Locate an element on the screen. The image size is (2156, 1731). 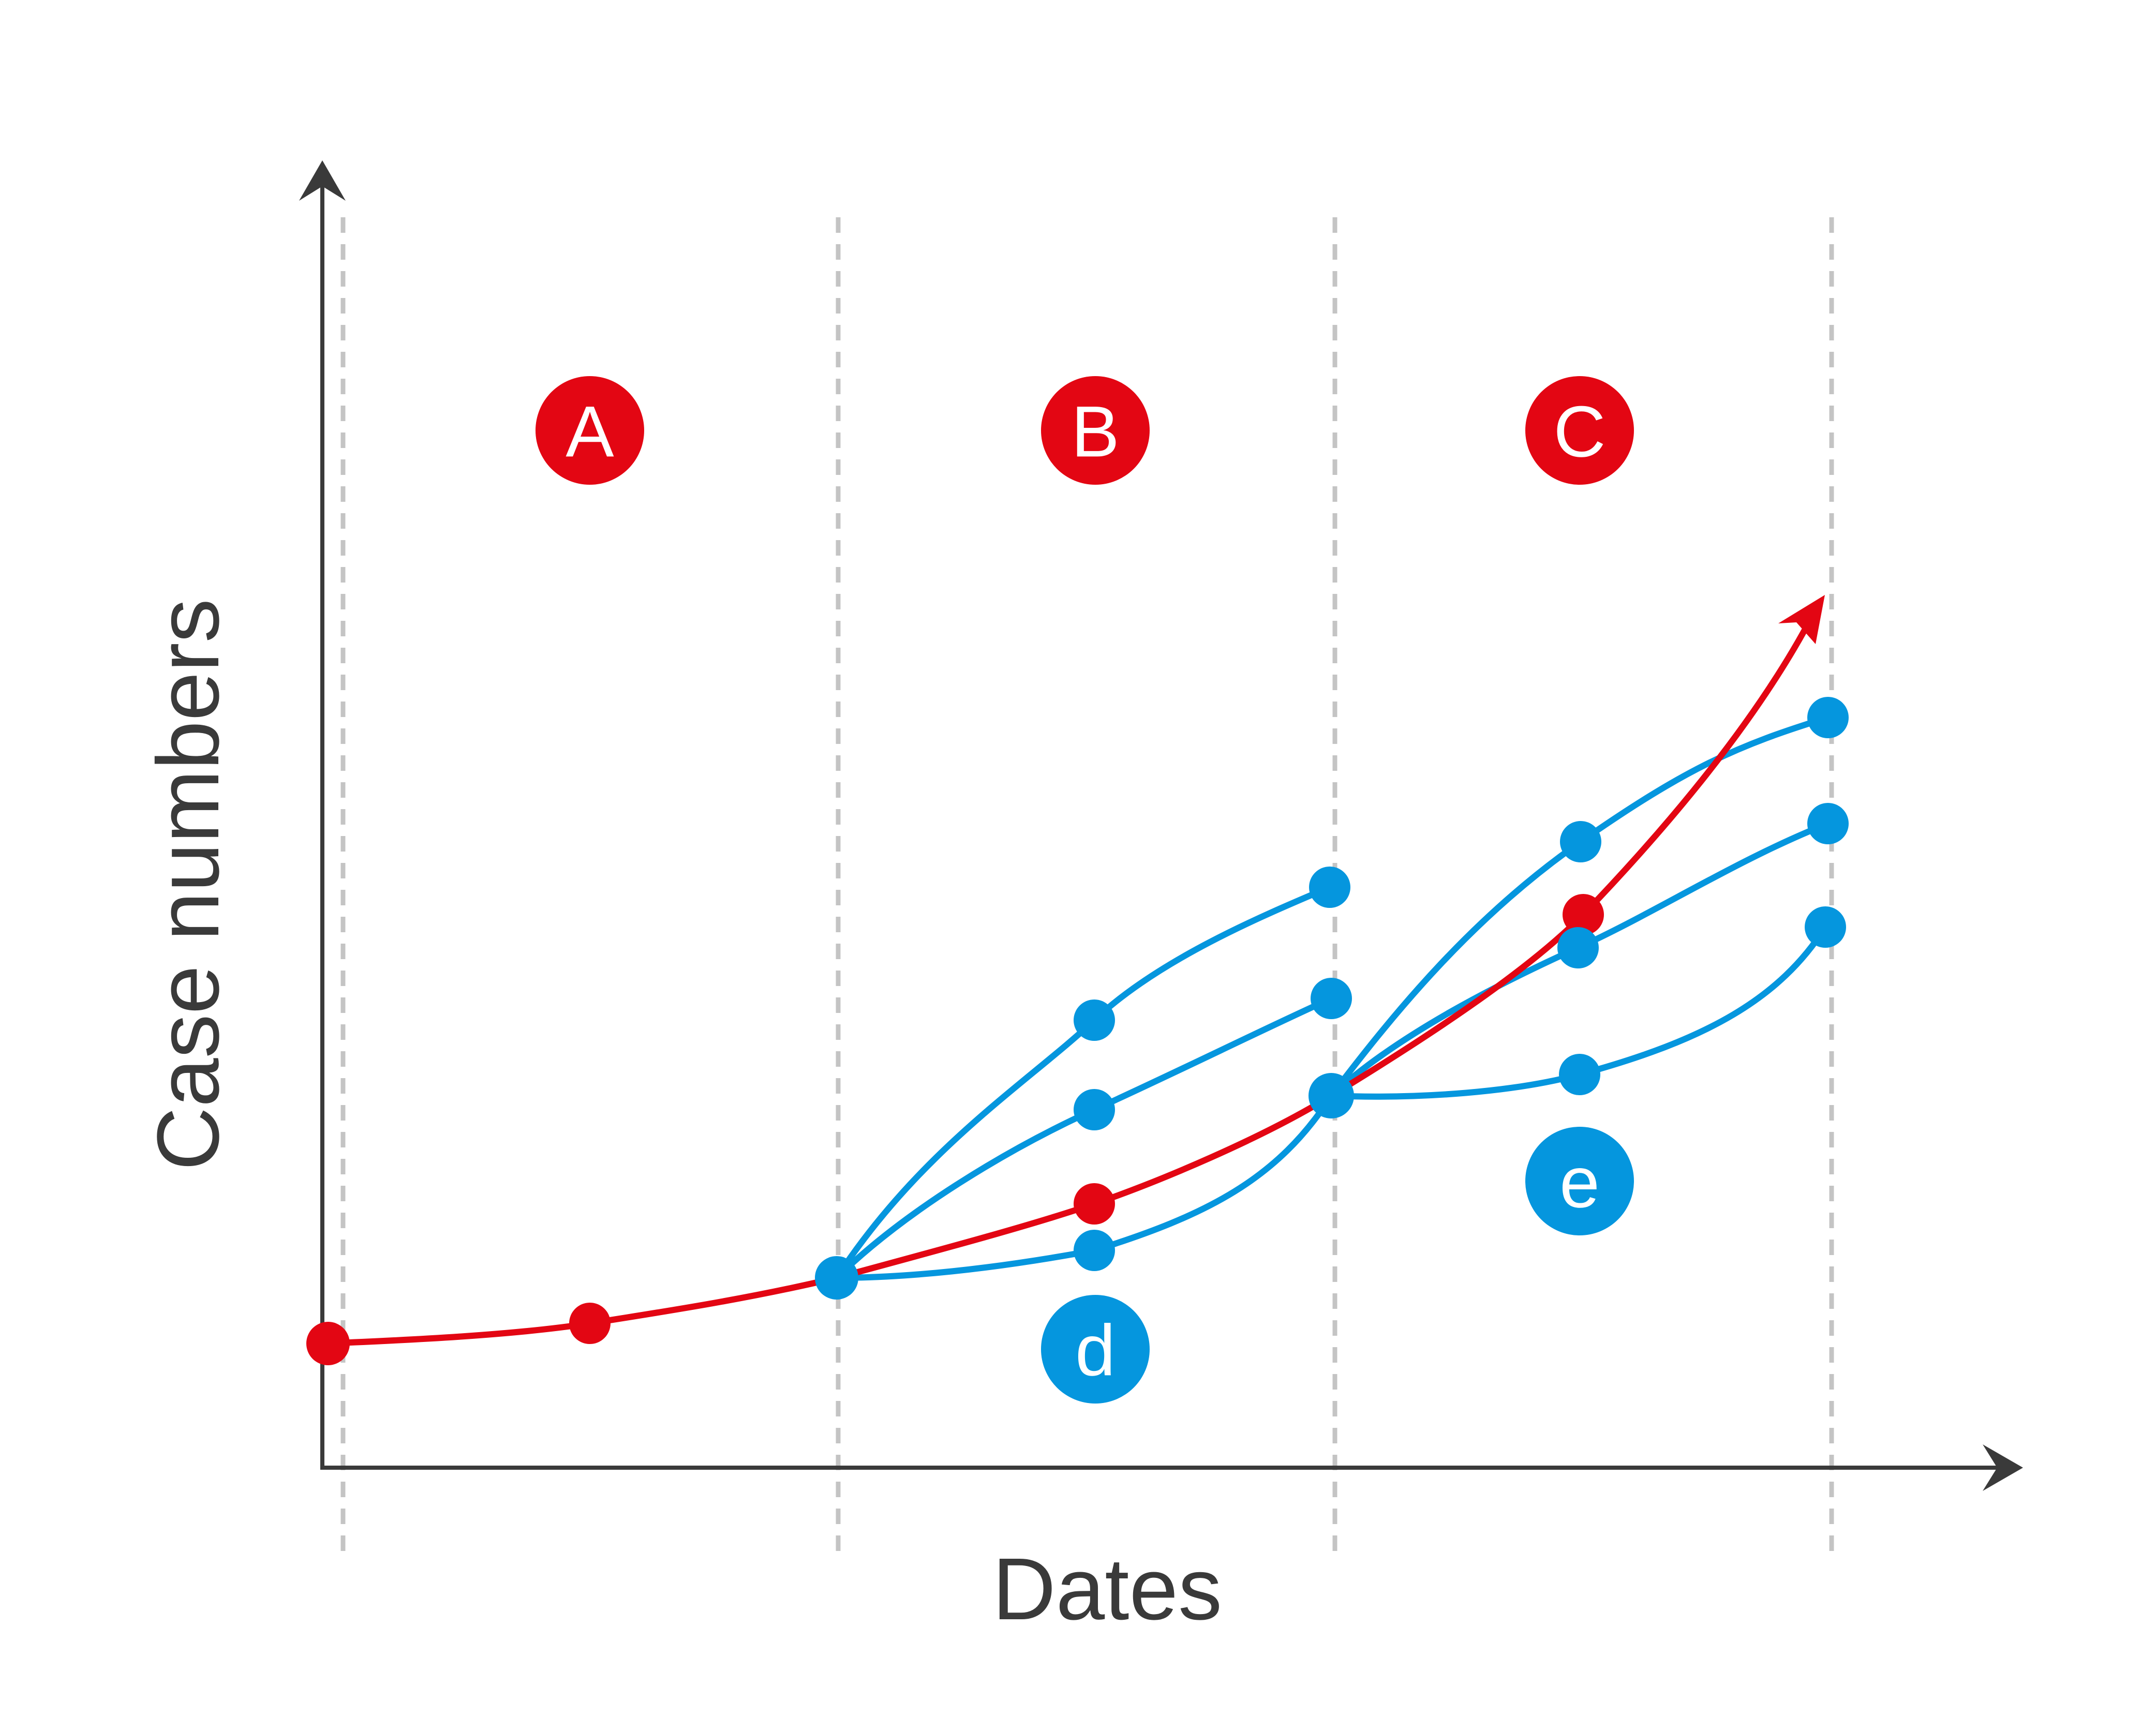
period-badge-b is located at coordinates (1095, 431).